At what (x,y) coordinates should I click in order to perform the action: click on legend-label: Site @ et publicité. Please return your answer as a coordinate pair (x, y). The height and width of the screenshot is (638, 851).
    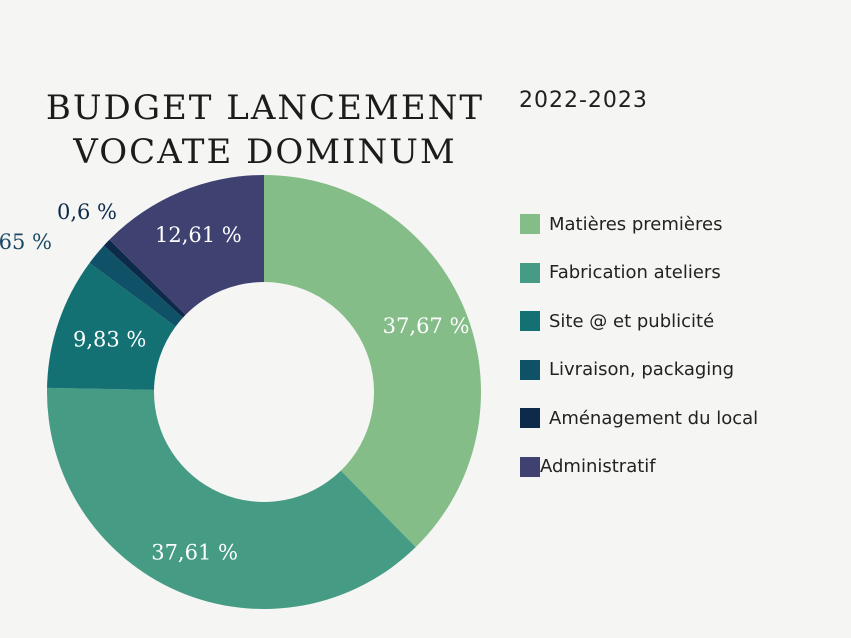
    Looking at the image, I should click on (632, 321).